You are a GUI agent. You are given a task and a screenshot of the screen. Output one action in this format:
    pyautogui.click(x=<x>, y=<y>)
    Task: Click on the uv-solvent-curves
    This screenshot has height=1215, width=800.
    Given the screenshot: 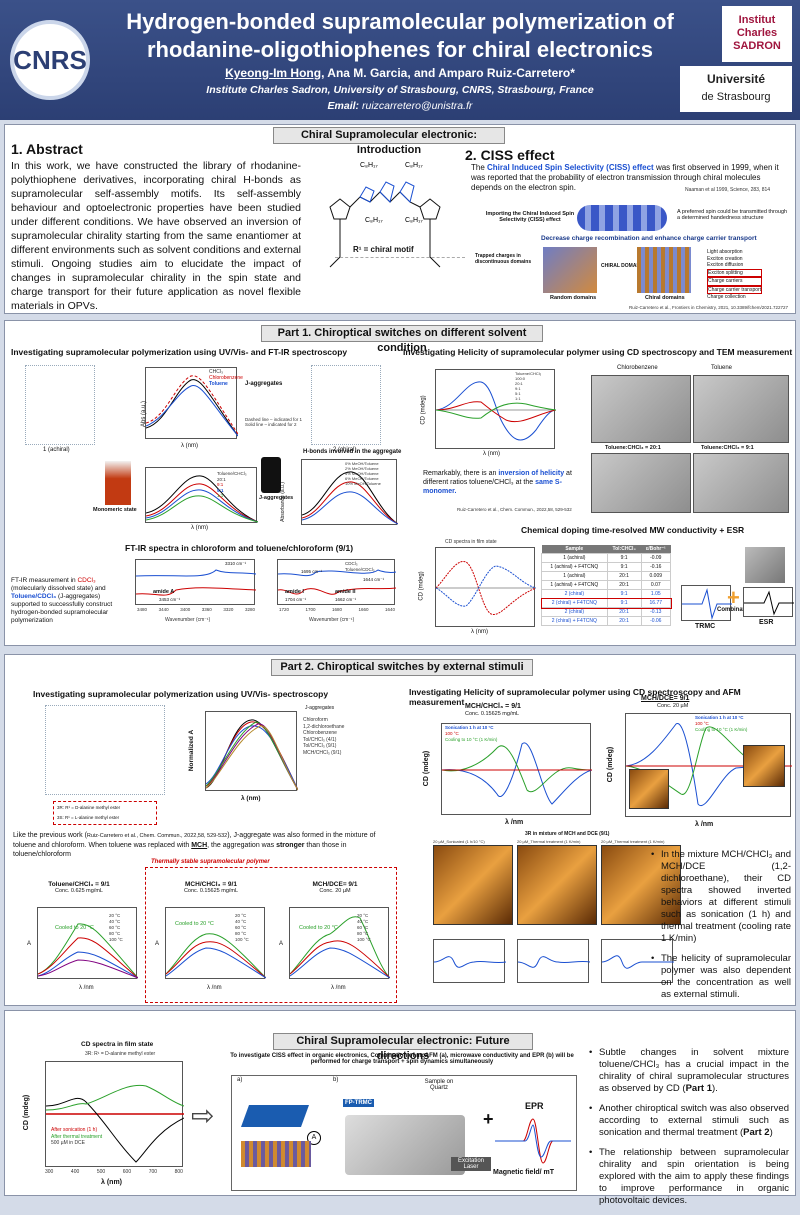 What is the action you would take?
    pyautogui.click(x=192, y=406)
    